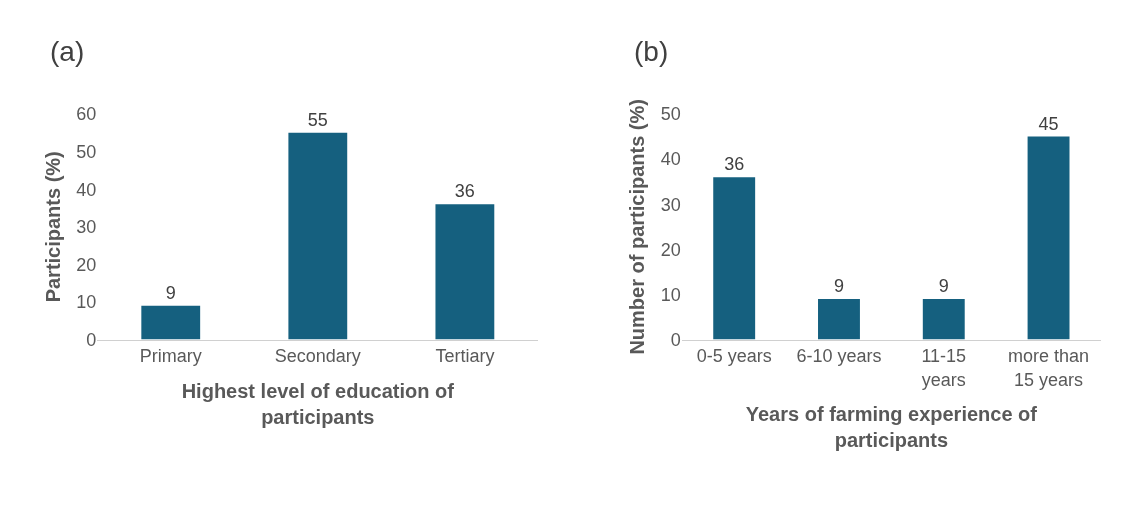 This screenshot has height=510, width=1143. I want to click on chart-title: (b), so click(651, 51).